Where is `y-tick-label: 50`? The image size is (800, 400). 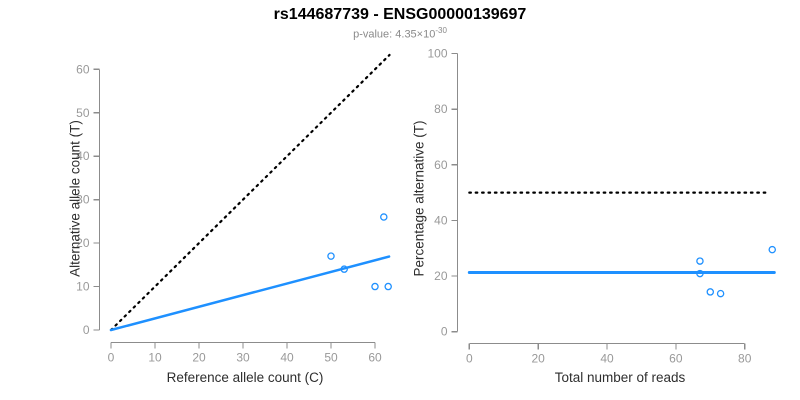 y-tick-label: 50 is located at coordinates (83, 113).